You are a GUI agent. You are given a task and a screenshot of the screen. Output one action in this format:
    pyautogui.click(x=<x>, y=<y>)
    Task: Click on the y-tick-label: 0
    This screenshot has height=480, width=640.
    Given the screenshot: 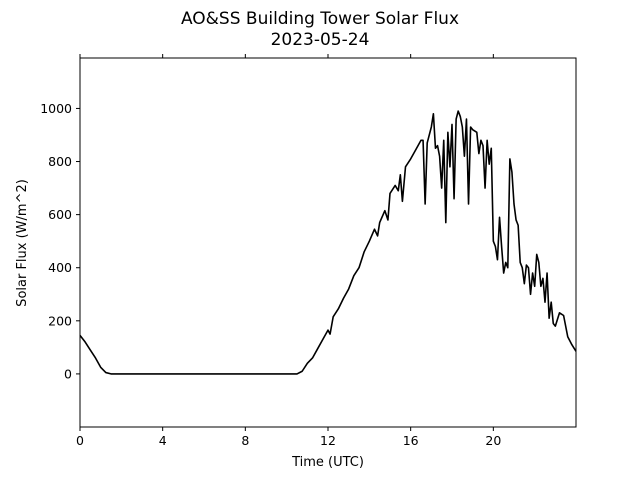 What is the action you would take?
    pyautogui.click(x=68, y=373)
    